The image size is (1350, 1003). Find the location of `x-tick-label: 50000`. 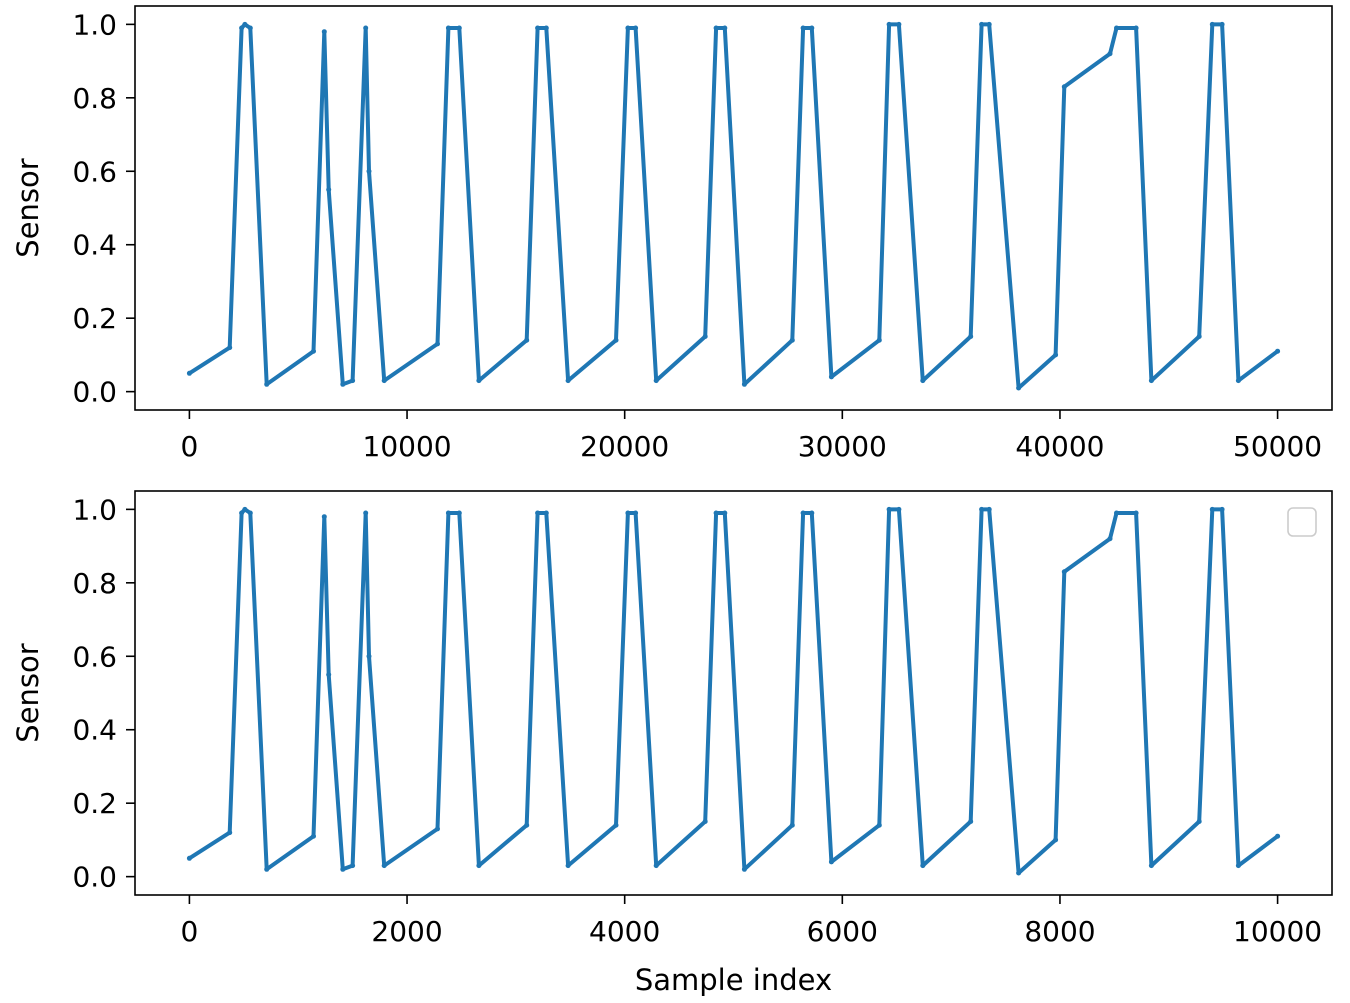

x-tick-label: 50000 is located at coordinates (1277, 446).